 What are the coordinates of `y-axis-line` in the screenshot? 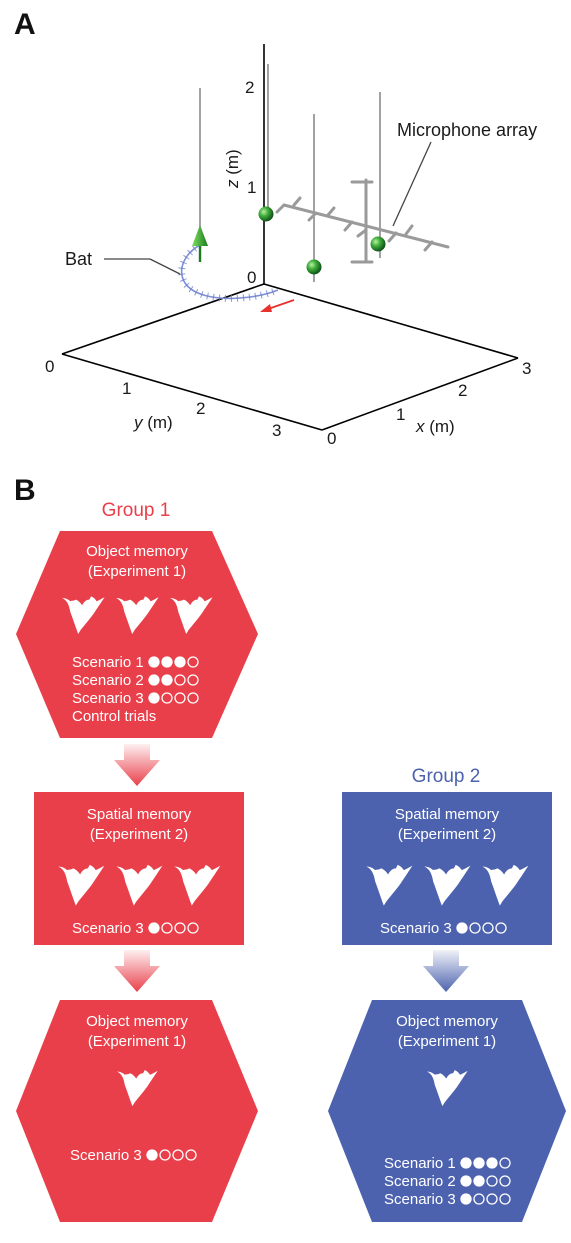 It's located at (192, 392).